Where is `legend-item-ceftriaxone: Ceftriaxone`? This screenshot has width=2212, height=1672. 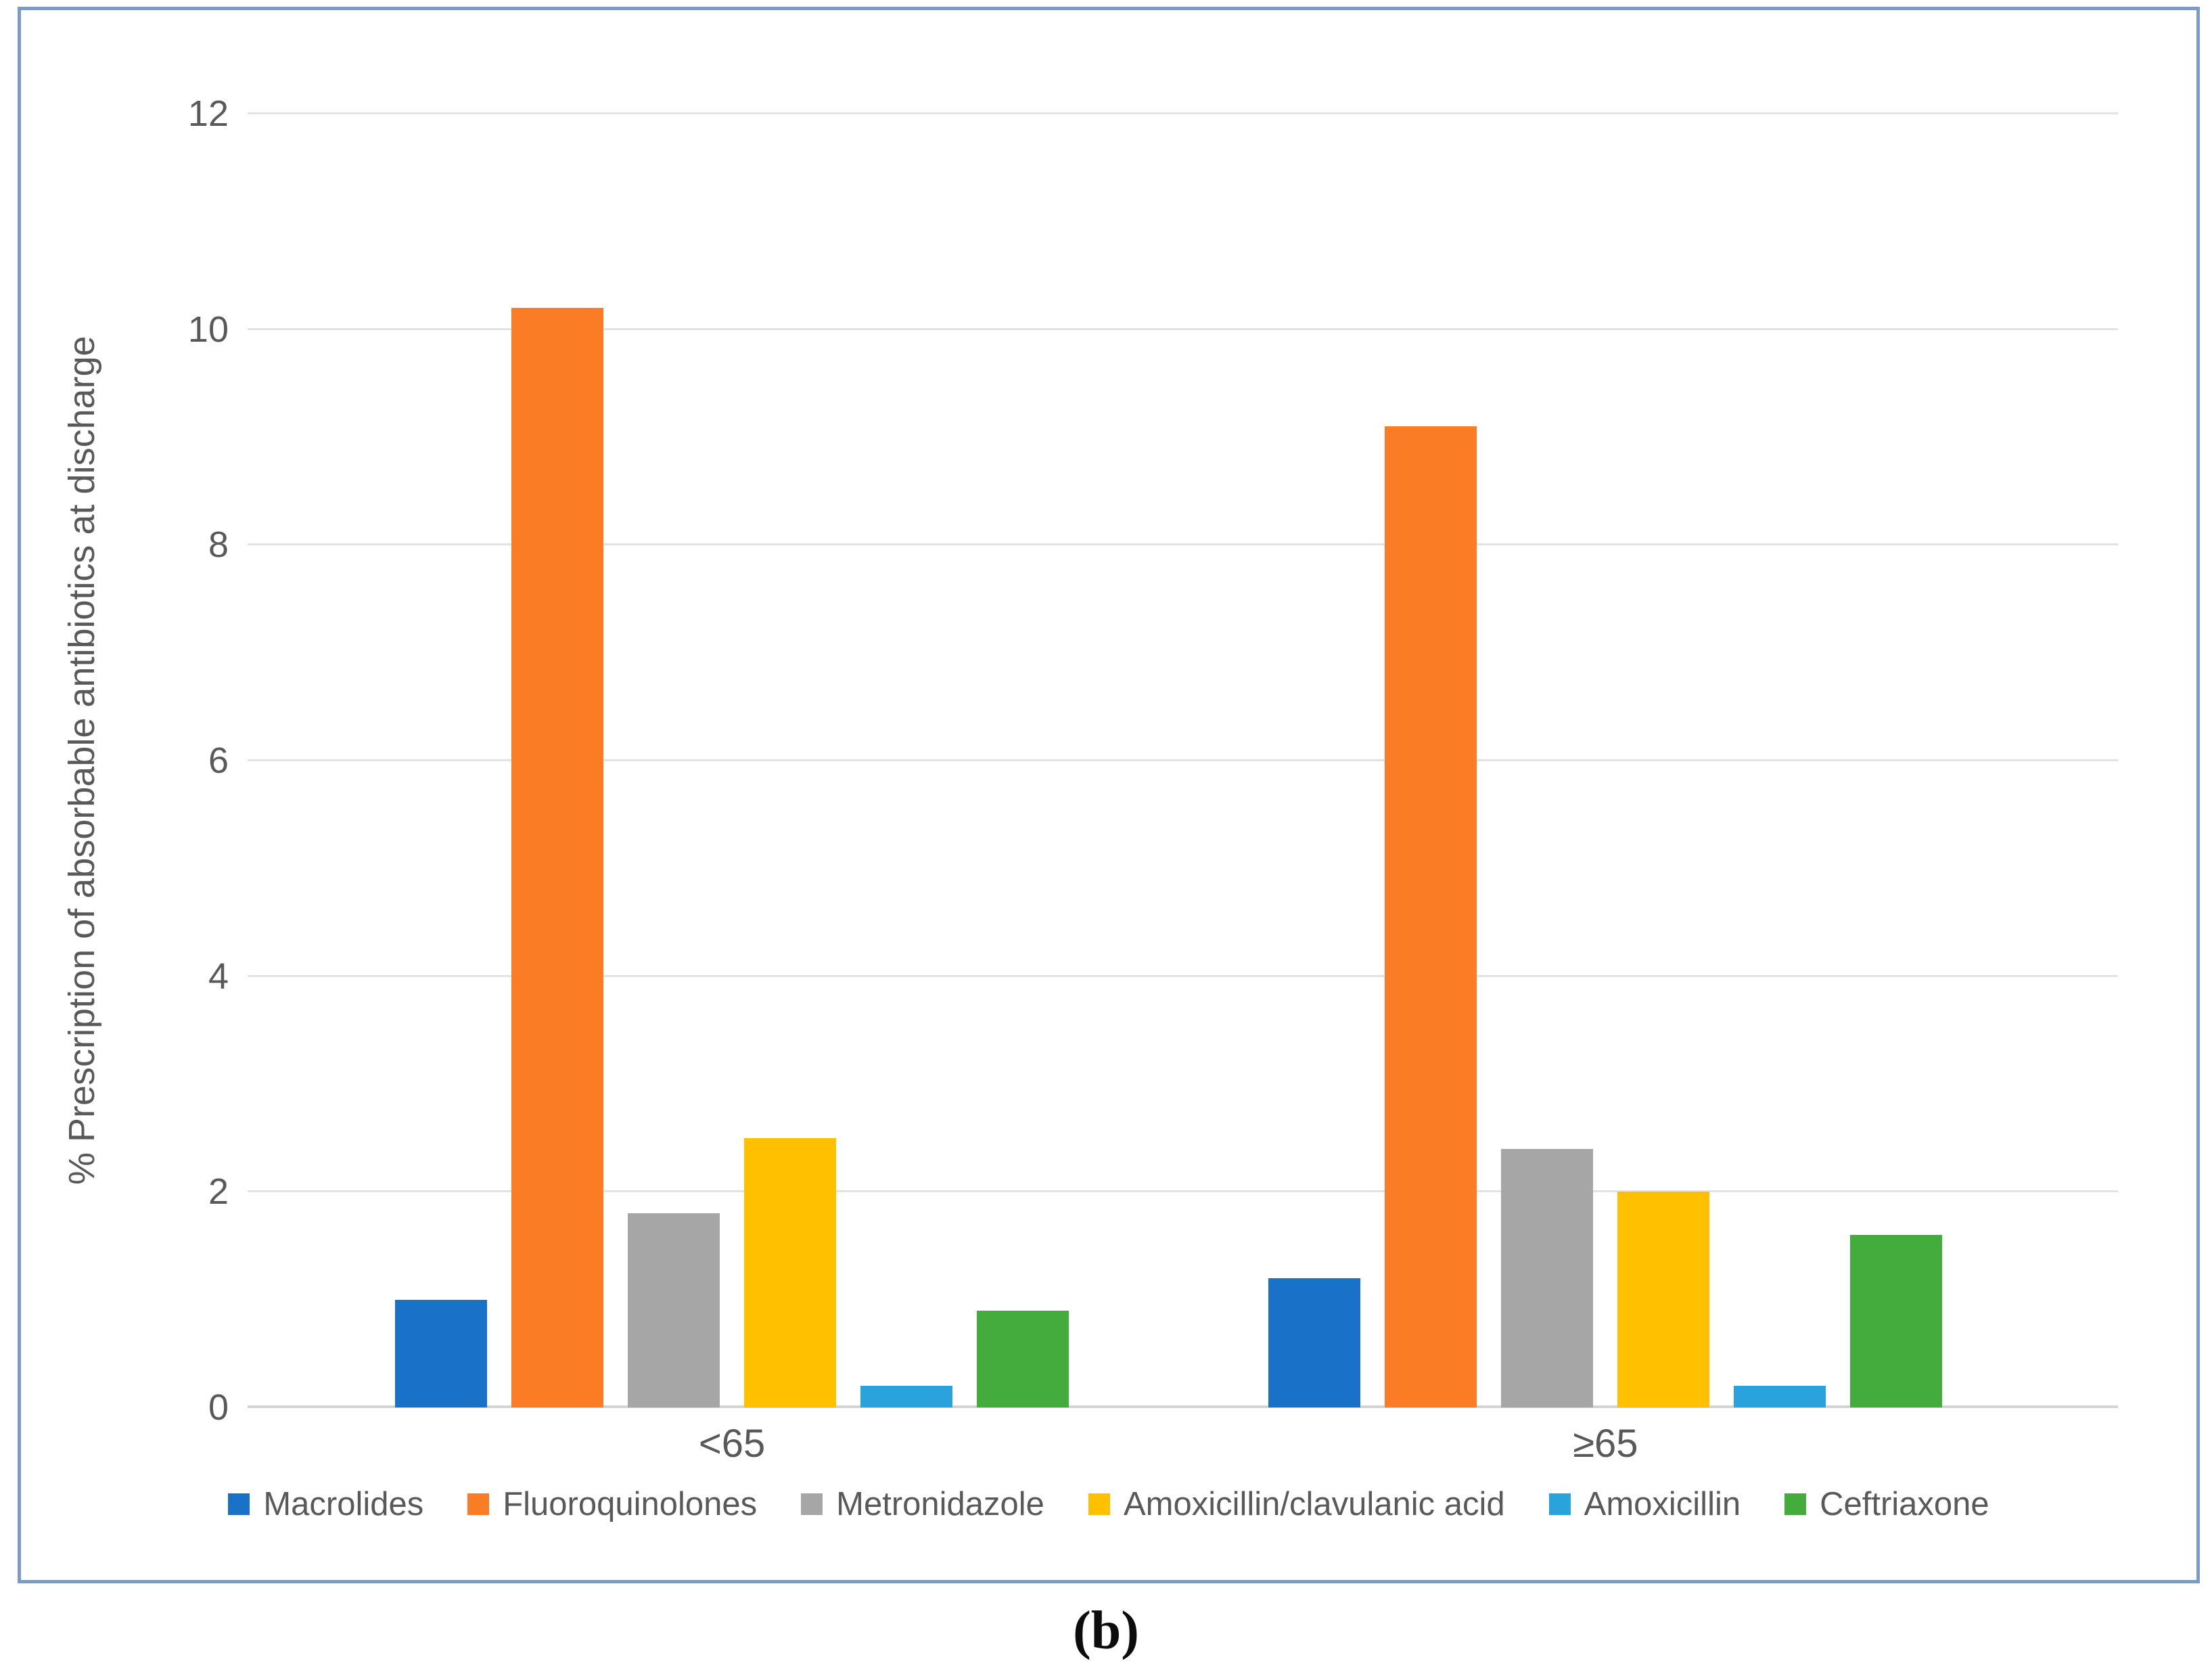 legend-item-ceftriaxone: Ceftriaxone is located at coordinates (1886, 1504).